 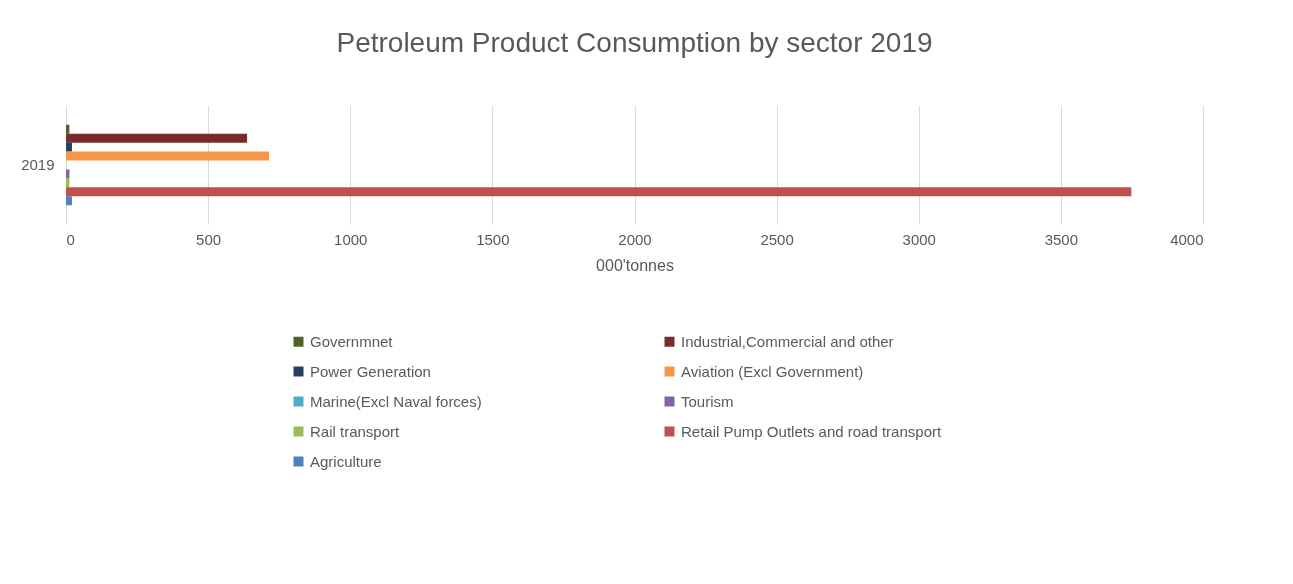 What do you see at coordinates (70, 239) in the screenshot?
I see `x-tick-label: 0` at bounding box center [70, 239].